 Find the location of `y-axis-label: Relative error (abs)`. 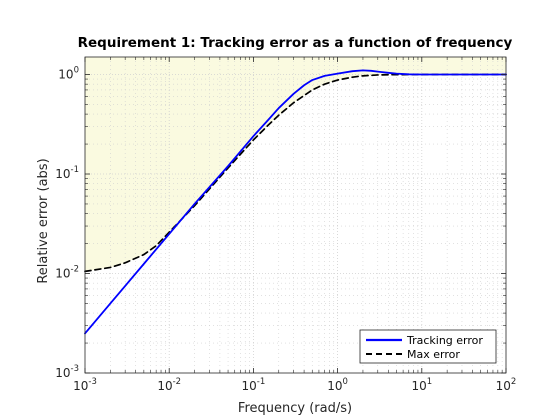

y-axis-label: Relative error (abs) is located at coordinates (43, 220).